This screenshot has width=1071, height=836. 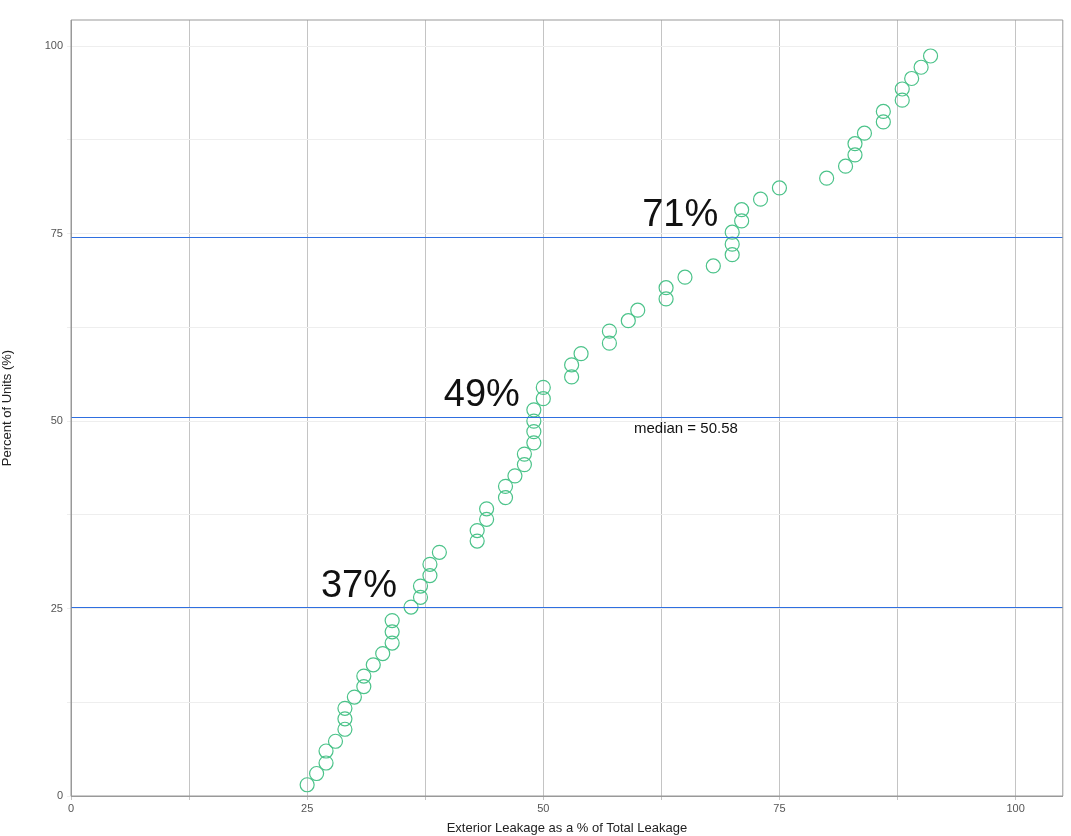 I want to click on y-tick-label: 50, so click(x=56, y=420).